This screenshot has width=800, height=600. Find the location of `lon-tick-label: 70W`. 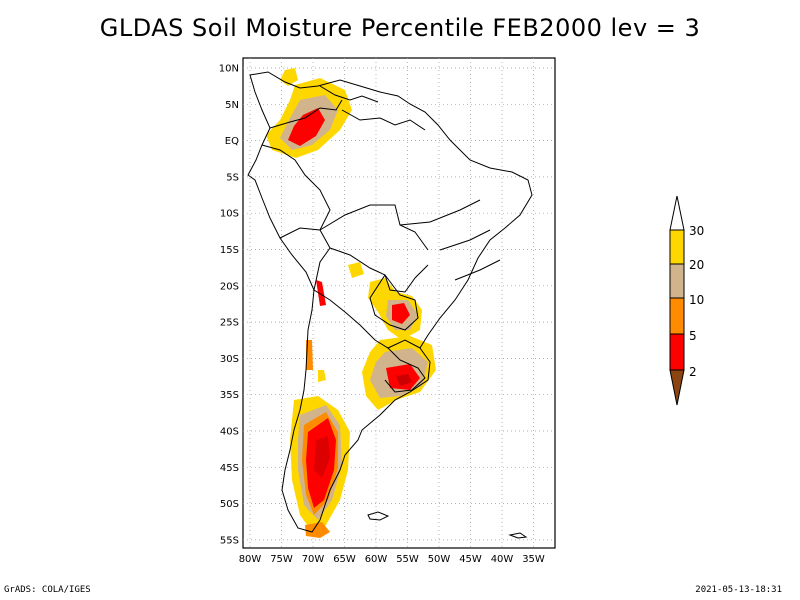

lon-tick-label: 70W is located at coordinates (313, 559).